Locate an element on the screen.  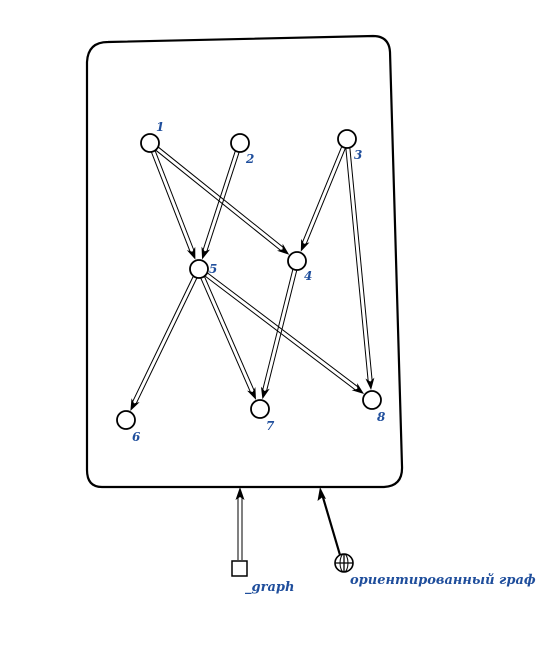
node-label-1: 1 is located at coordinates (160, 127).